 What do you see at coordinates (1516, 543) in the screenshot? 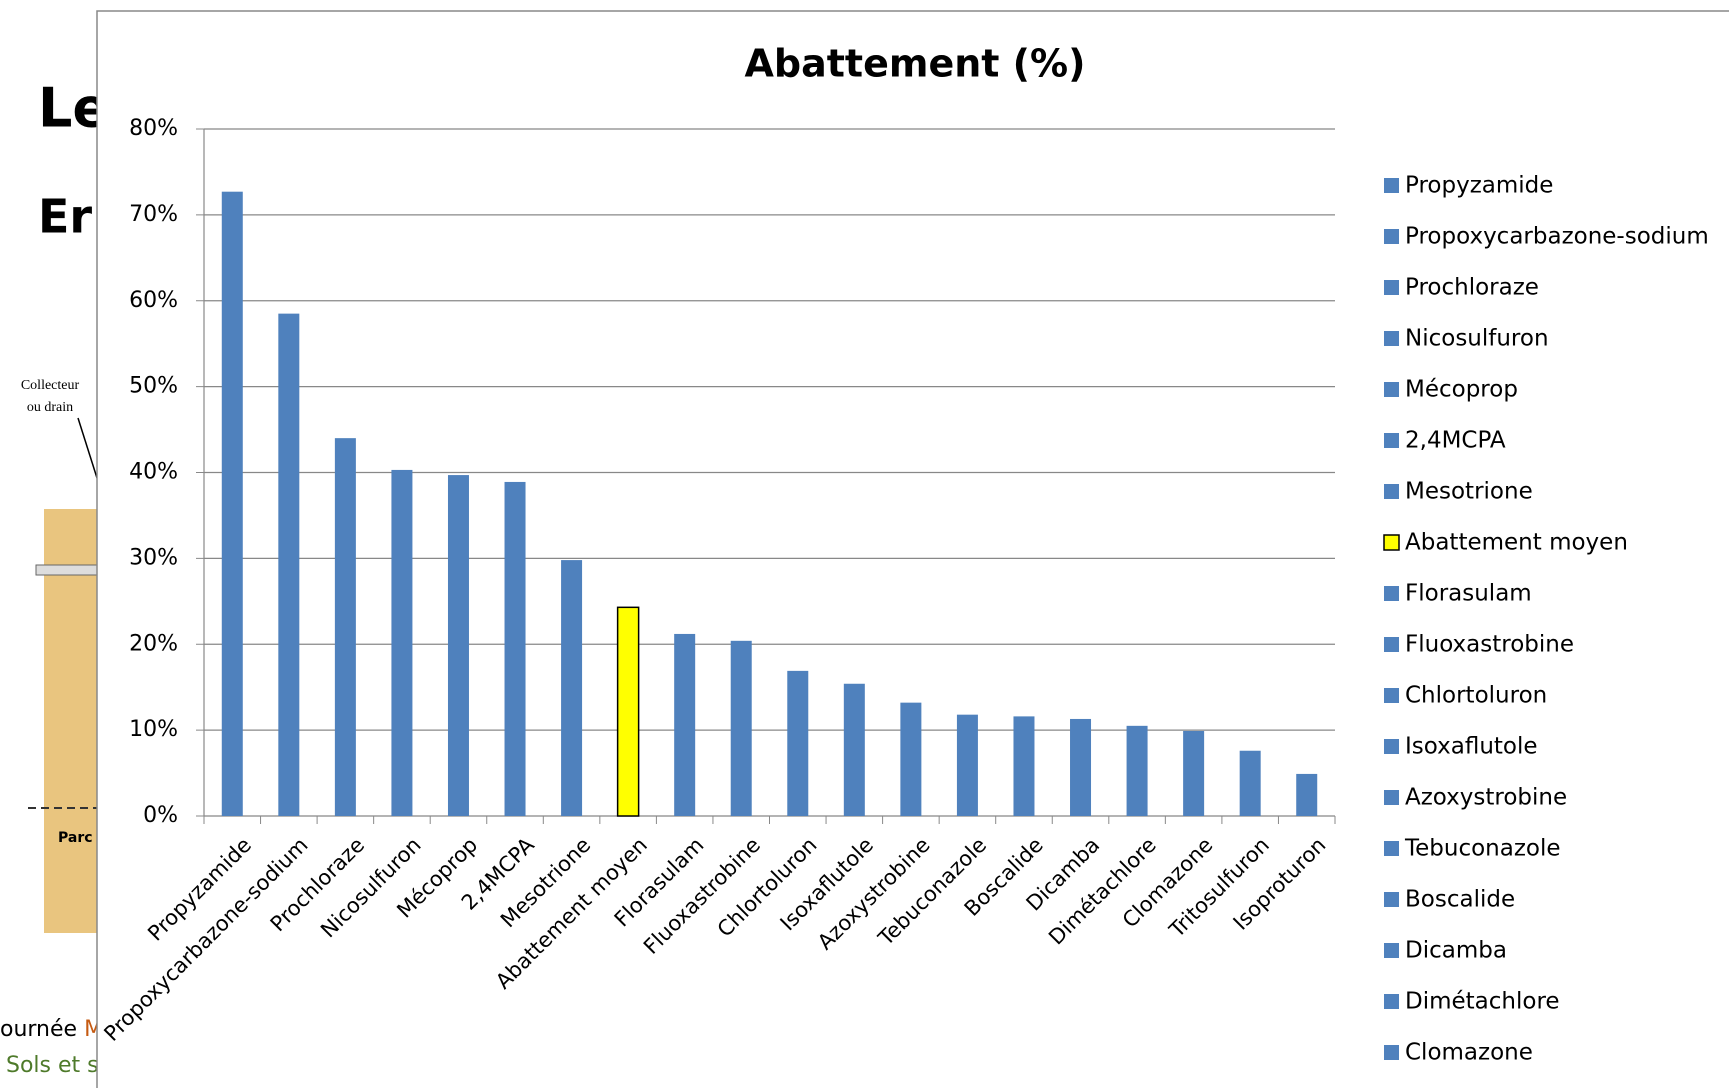
I see `legend-label: Abattement moyen` at bounding box center [1516, 543].